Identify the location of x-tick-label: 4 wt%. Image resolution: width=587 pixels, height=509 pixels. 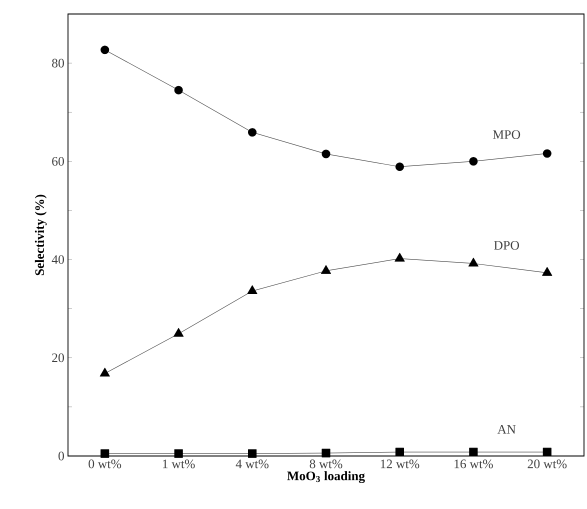
(252, 464).